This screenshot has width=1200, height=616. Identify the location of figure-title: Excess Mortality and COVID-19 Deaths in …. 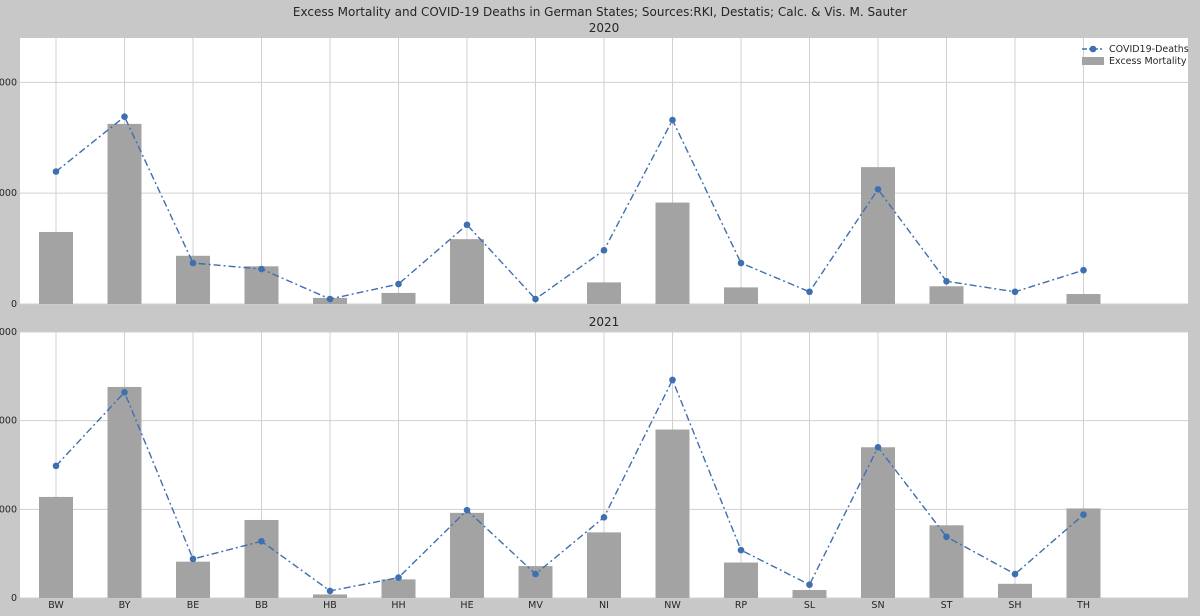
(600, 12).